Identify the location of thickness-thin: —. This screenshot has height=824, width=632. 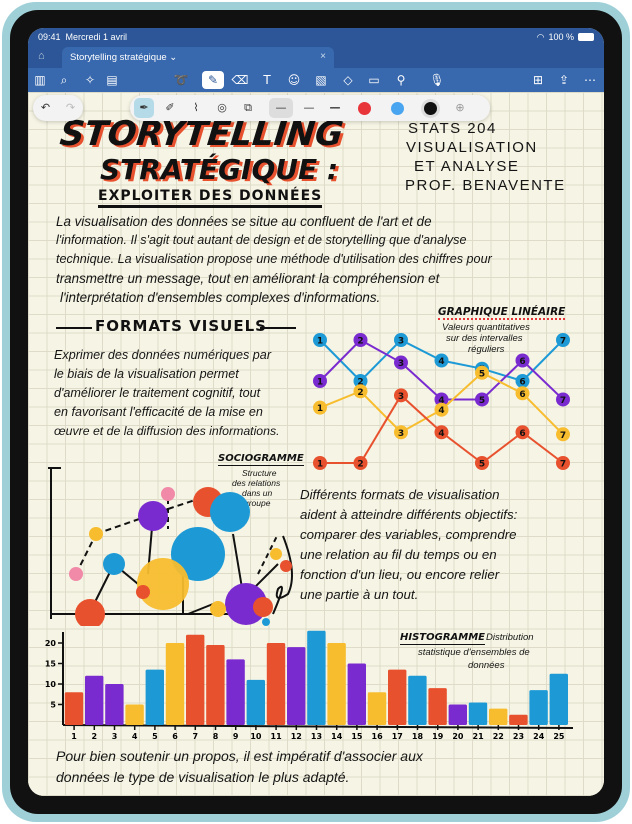
(281, 108).